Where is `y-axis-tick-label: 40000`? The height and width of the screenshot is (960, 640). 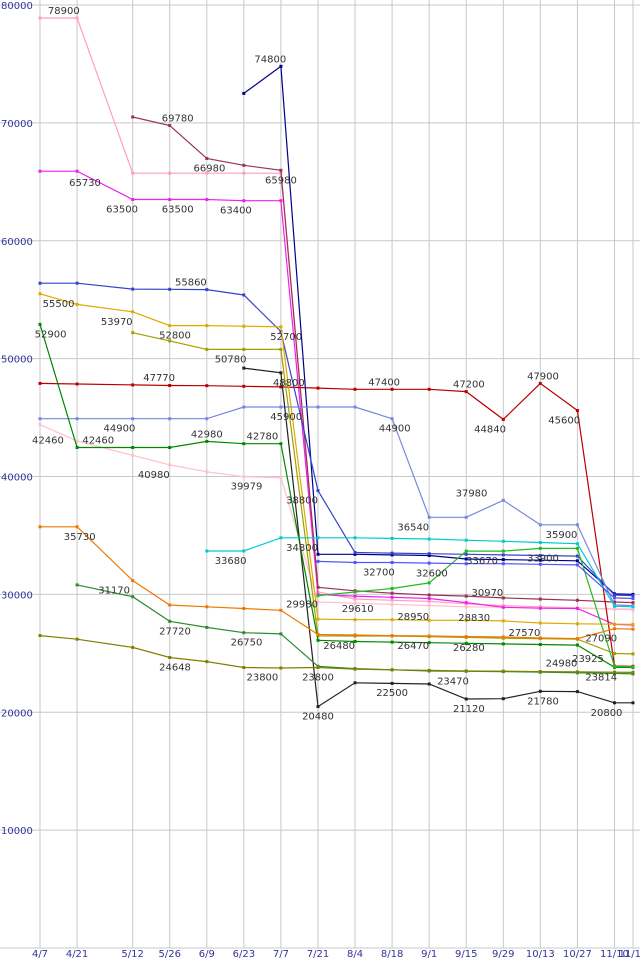
y-axis-tick-label: 40000 is located at coordinates (17, 478).